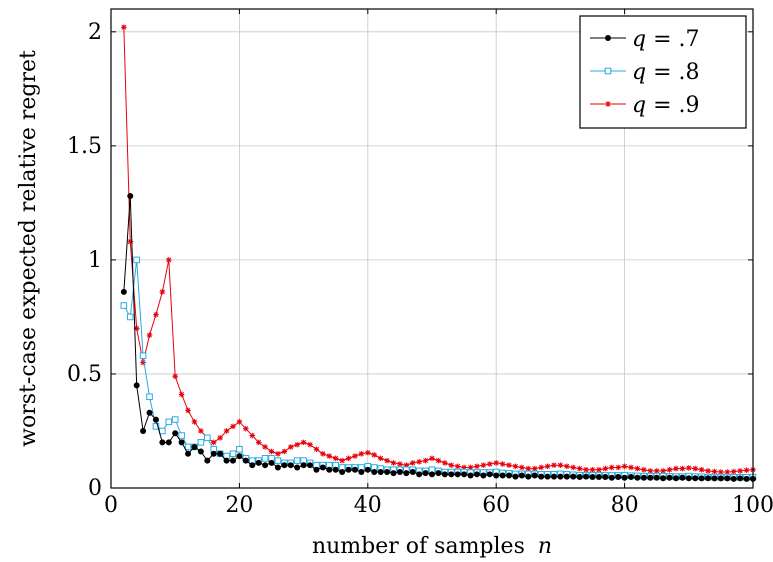 This screenshot has height=562, width=773. What do you see at coordinates (672, 39) in the screenshot?
I see `legend-value: = .7` at bounding box center [672, 39].